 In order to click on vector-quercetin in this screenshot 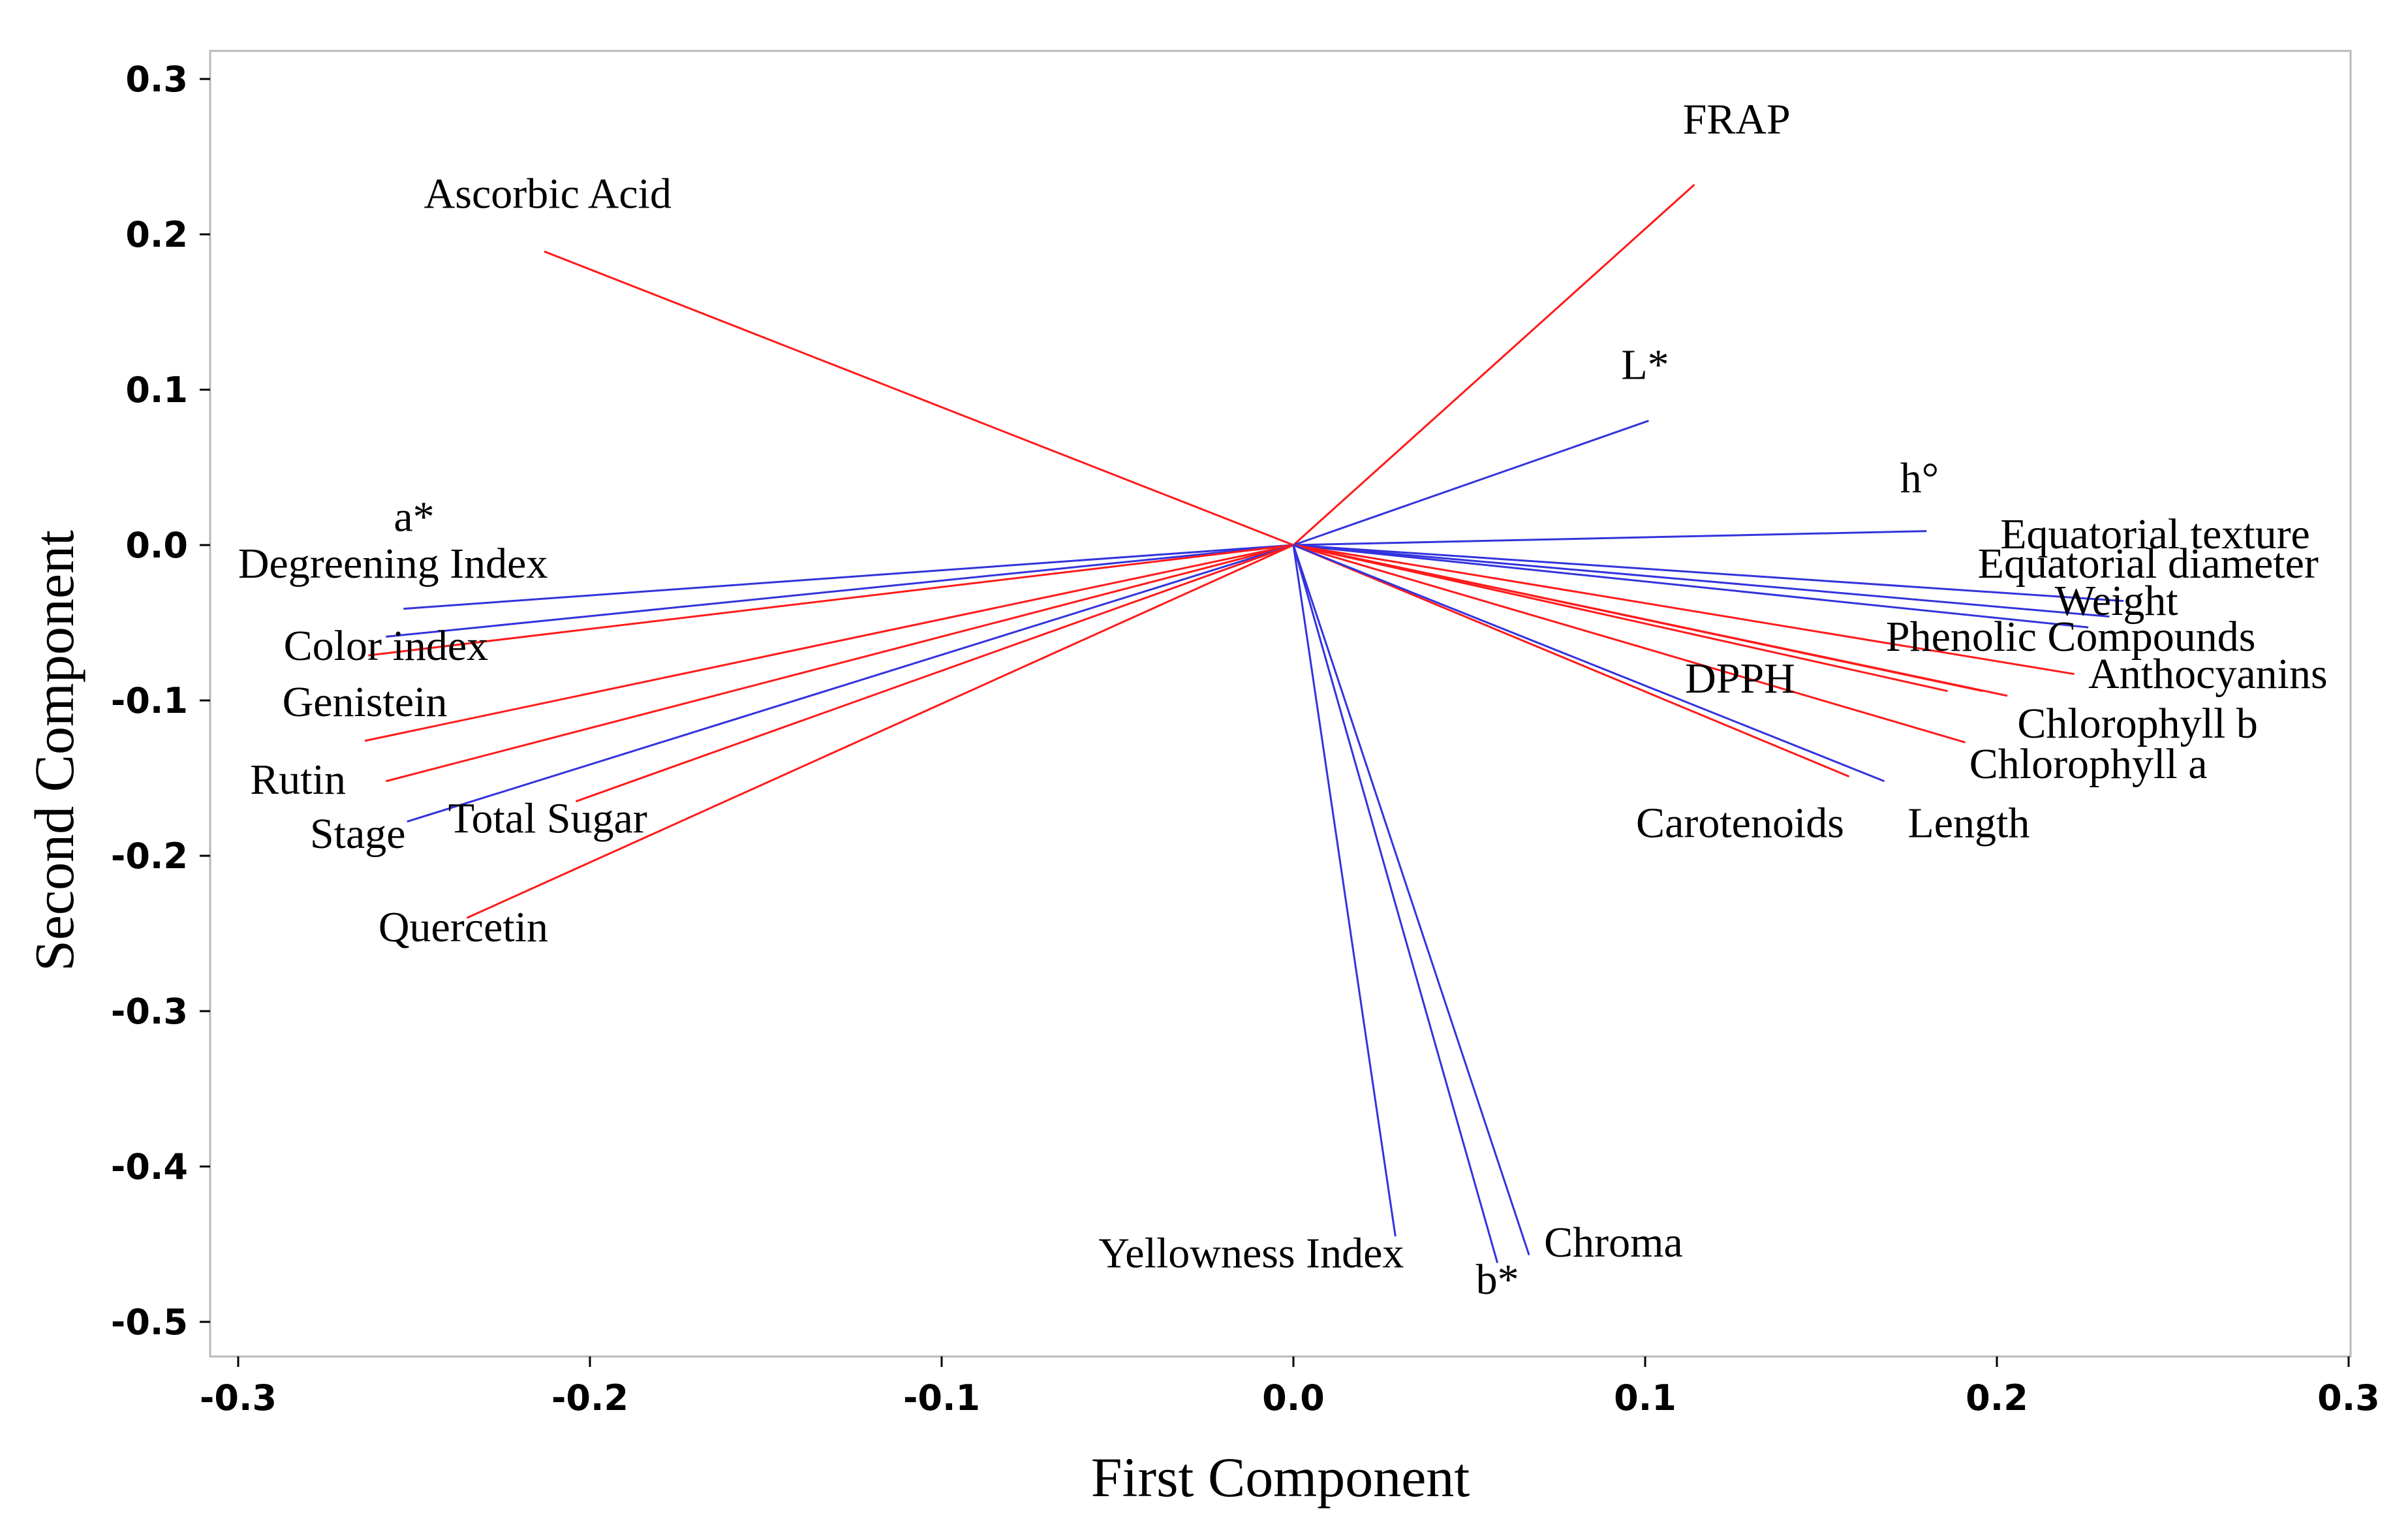, I will do `click(880, 731)`.